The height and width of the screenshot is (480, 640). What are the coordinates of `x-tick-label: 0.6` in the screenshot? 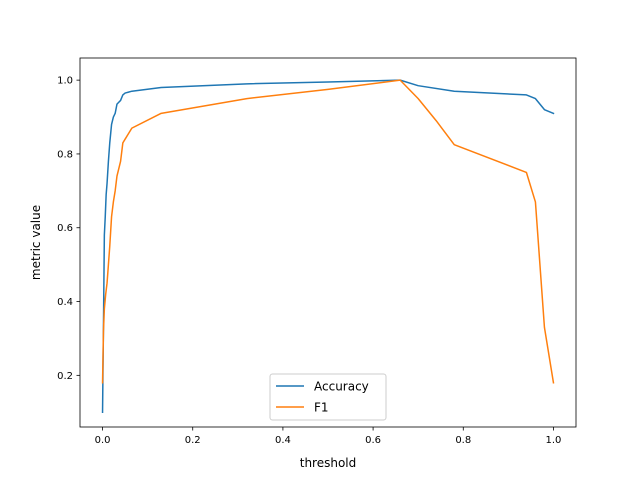 It's located at (373, 440).